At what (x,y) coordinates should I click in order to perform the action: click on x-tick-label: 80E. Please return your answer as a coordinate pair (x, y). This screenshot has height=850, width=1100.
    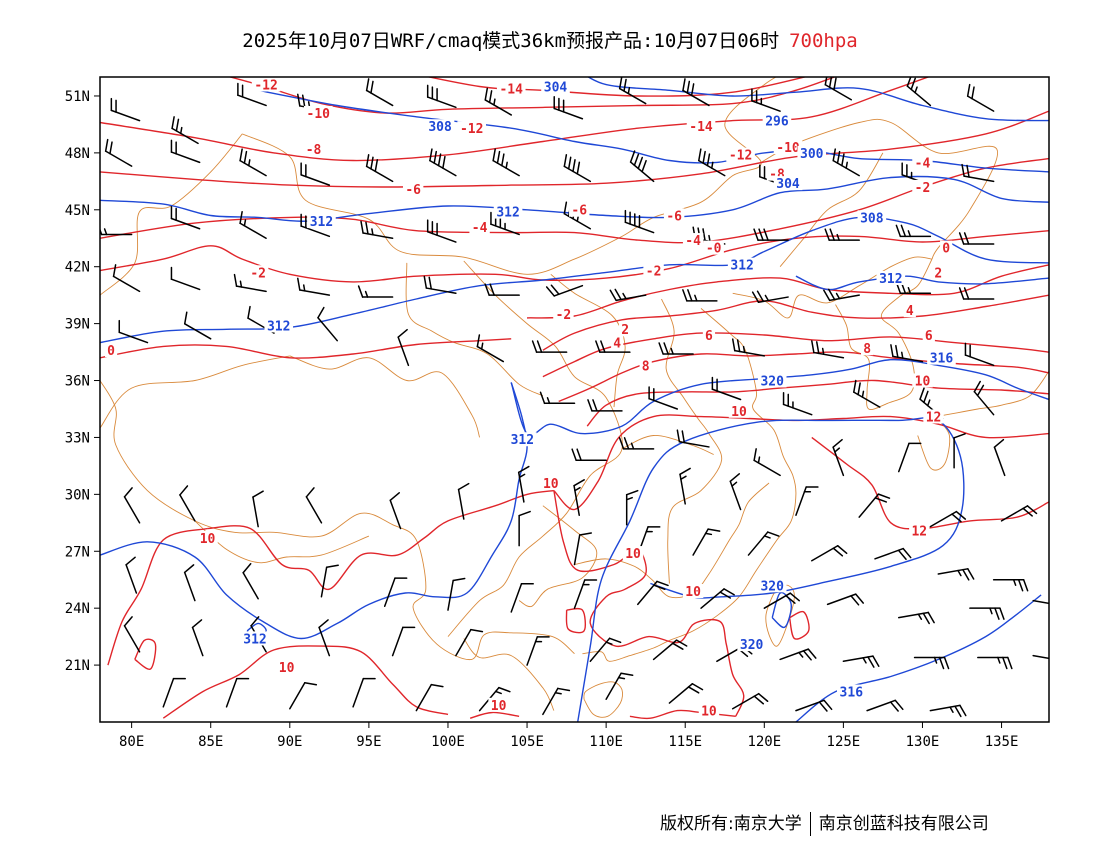
    Looking at the image, I should click on (131, 742).